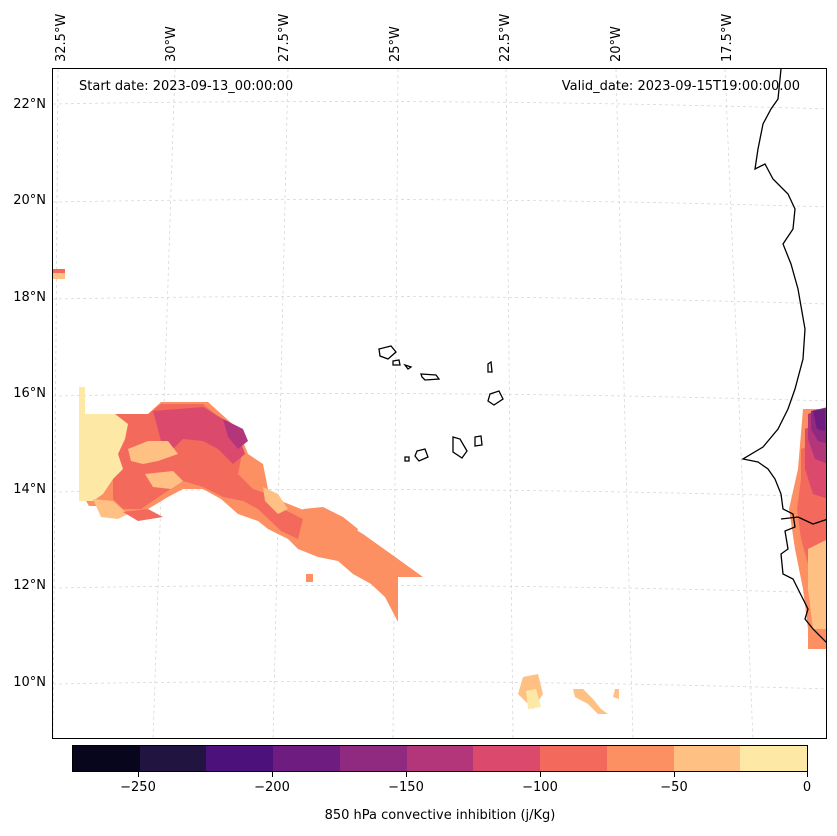  I want to click on grid-line-lon-22.5, so click(509, 403).